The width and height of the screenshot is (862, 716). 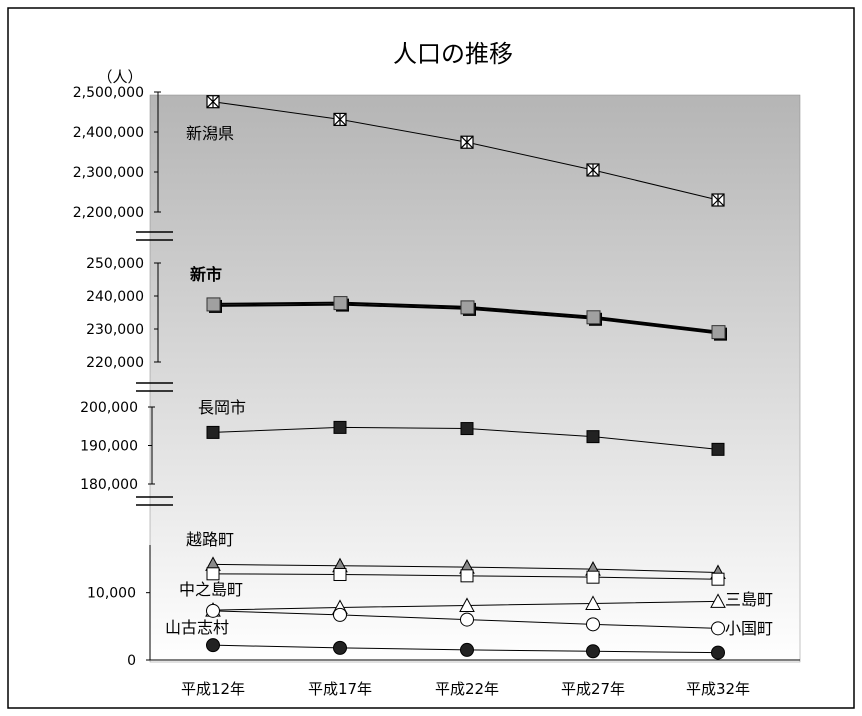 What do you see at coordinates (108, 173) in the screenshot?
I see `y-tick-label: 2,300,000` at bounding box center [108, 173].